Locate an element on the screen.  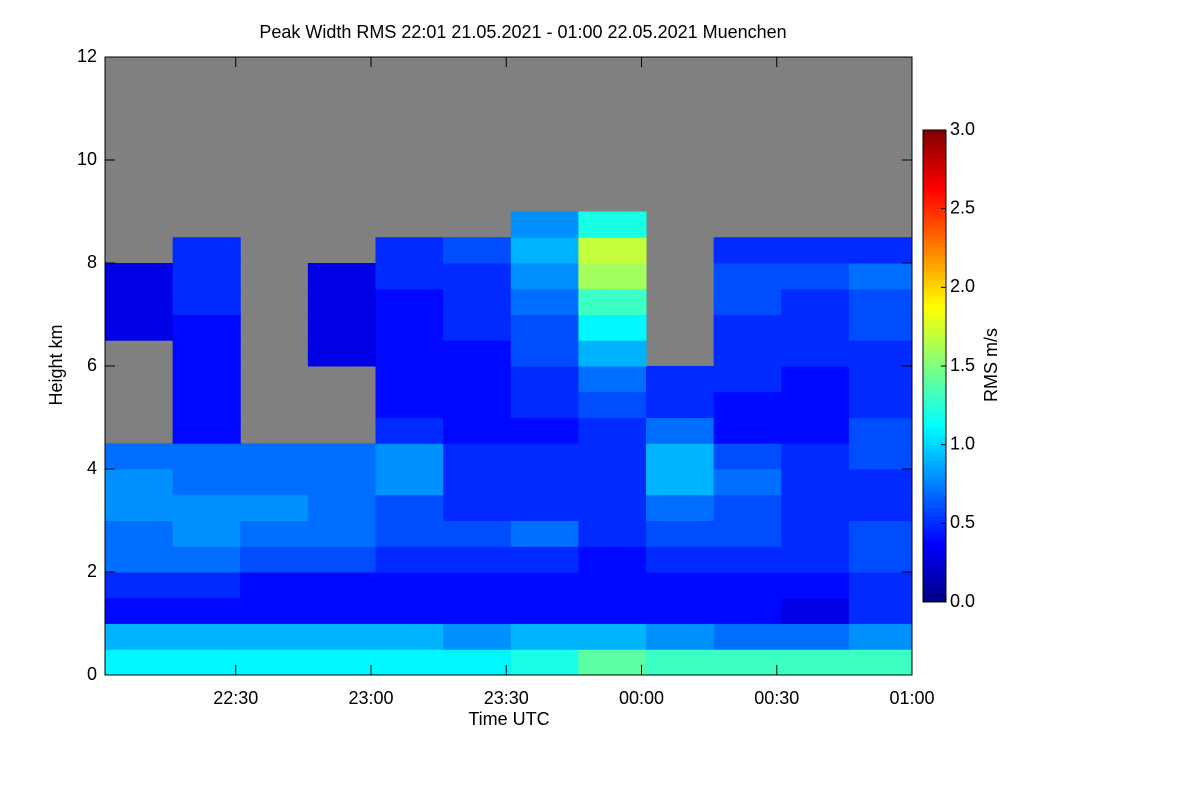
colorbar-tick-label: 3.0 is located at coordinates (962, 129).